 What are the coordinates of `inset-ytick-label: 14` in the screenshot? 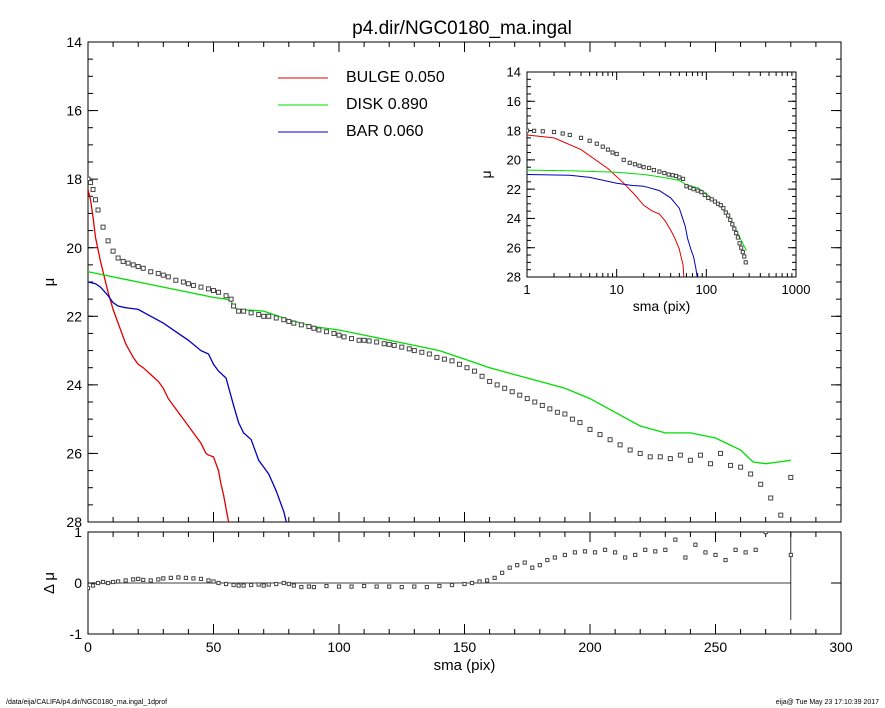 It's located at (514, 72).